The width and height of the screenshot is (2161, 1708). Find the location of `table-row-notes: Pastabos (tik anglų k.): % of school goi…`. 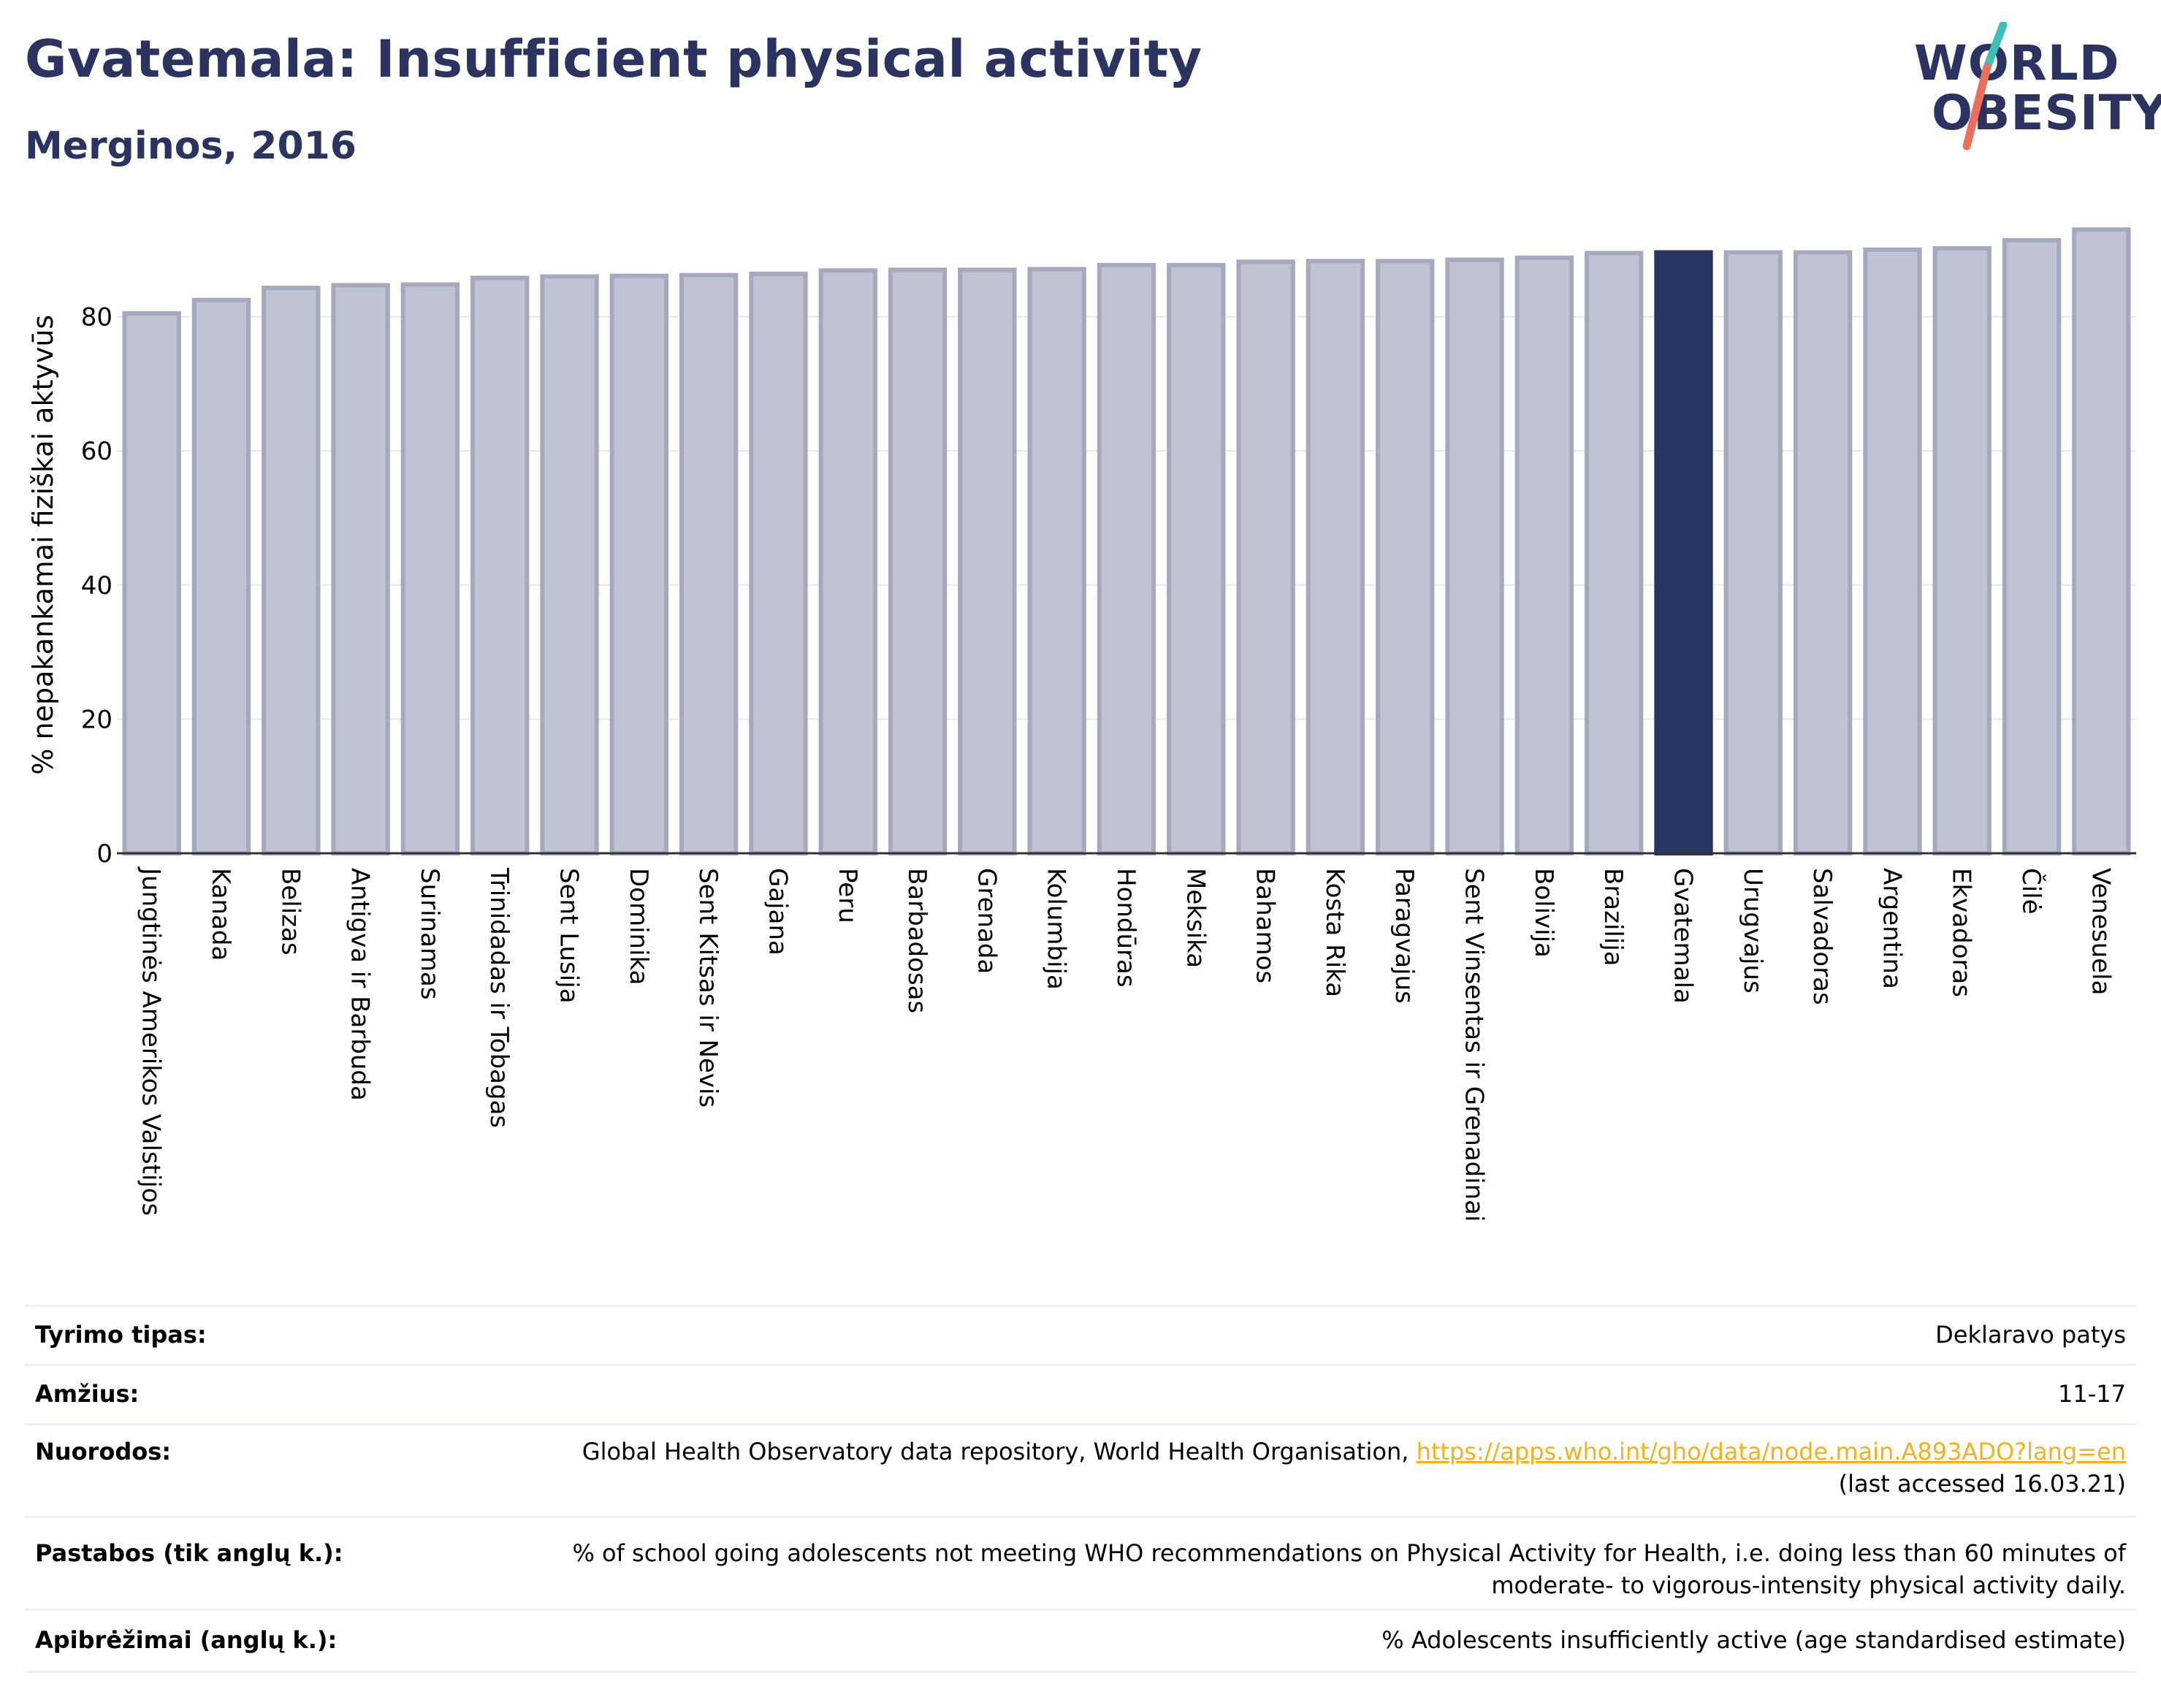

table-row-notes: Pastabos (tik anglų k.): % of school goi… is located at coordinates (1080, 1562).